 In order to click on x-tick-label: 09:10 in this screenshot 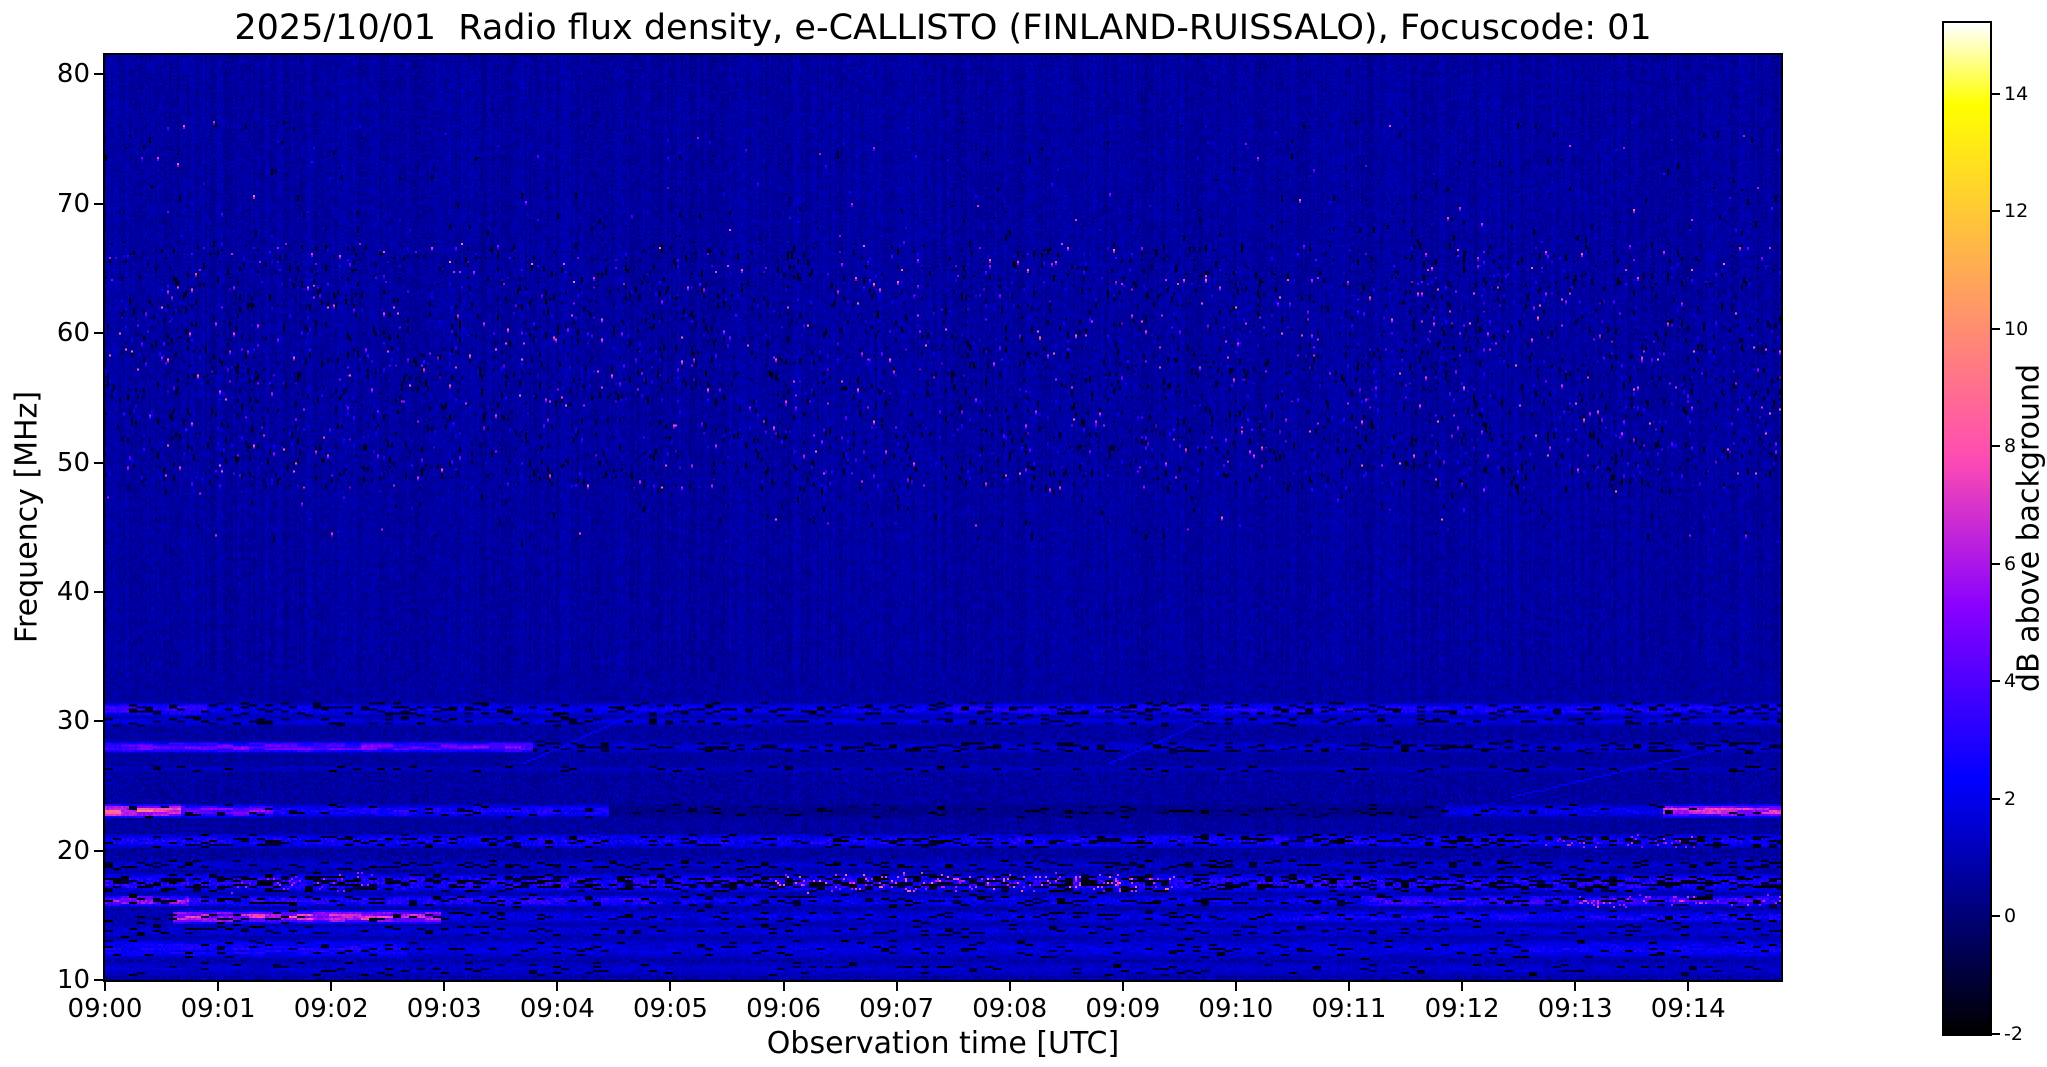, I will do `click(1236, 1009)`.